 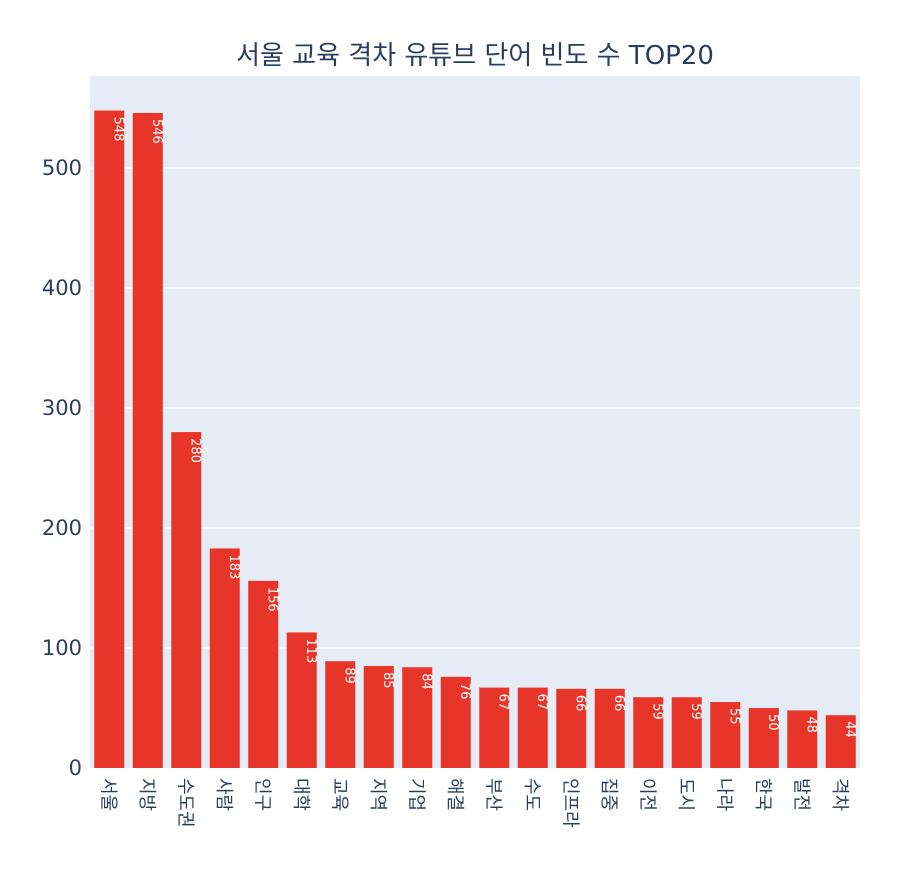 What do you see at coordinates (62, 468) in the screenshot?
I see `y-axis-ticks: 0 100 200 300 400 500` at bounding box center [62, 468].